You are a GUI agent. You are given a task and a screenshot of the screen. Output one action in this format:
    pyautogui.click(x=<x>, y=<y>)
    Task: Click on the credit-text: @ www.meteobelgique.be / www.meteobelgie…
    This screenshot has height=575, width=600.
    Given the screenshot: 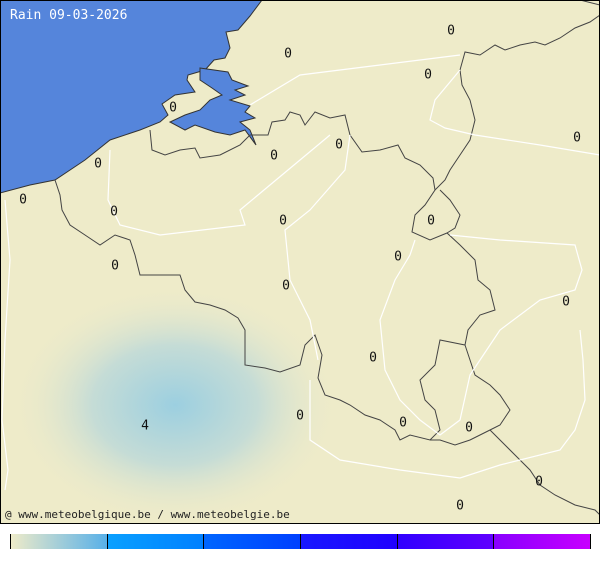 What is the action you would take?
    pyautogui.click(x=147, y=514)
    